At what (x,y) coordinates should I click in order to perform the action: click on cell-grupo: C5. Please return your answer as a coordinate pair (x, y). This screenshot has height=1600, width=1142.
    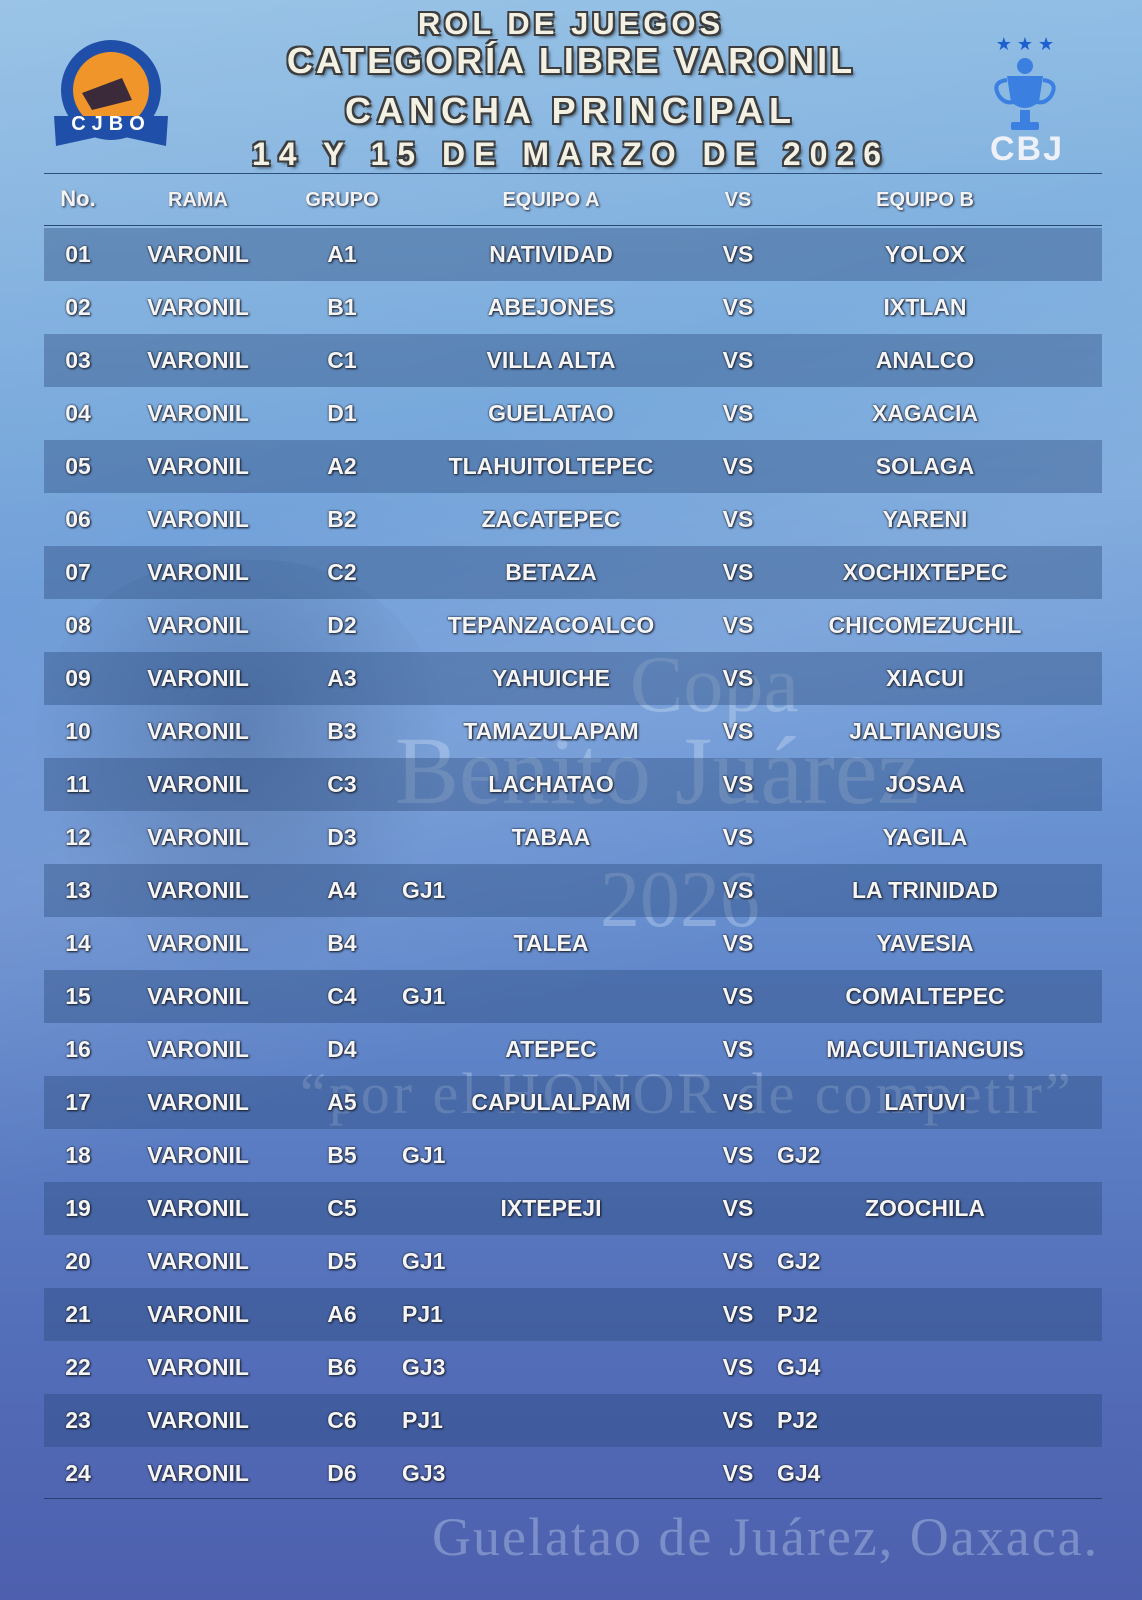
    Looking at the image, I should click on (342, 1208).